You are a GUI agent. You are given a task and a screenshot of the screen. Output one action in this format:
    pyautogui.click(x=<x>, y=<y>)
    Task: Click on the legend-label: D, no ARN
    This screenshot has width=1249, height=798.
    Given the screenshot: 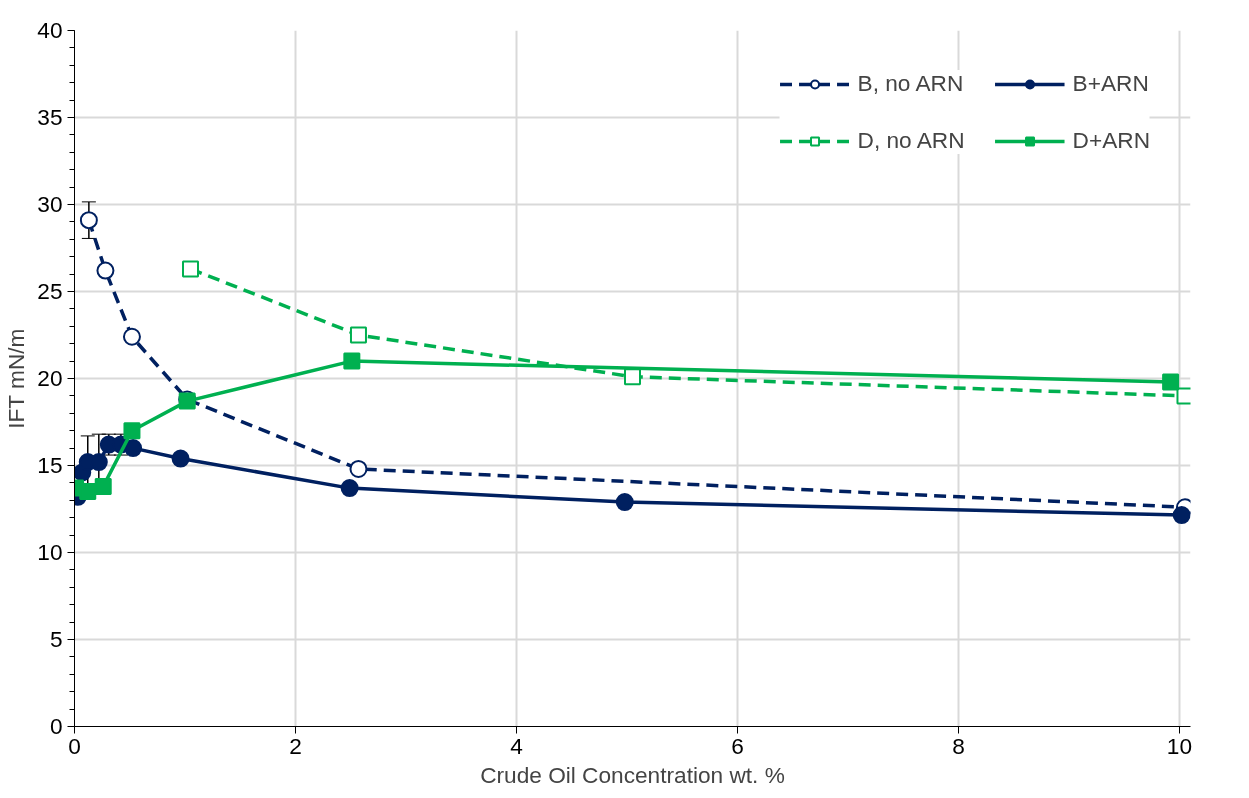 What is the action you would take?
    pyautogui.click(x=911, y=140)
    